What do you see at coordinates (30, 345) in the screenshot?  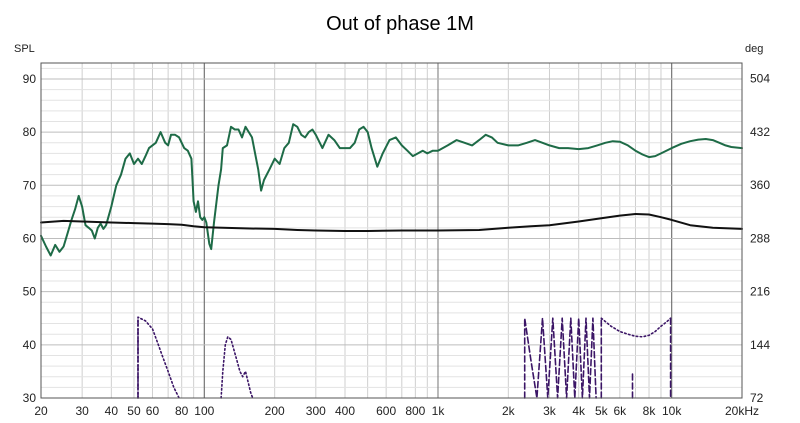 I see `y-tick-label: 40` at bounding box center [30, 345].